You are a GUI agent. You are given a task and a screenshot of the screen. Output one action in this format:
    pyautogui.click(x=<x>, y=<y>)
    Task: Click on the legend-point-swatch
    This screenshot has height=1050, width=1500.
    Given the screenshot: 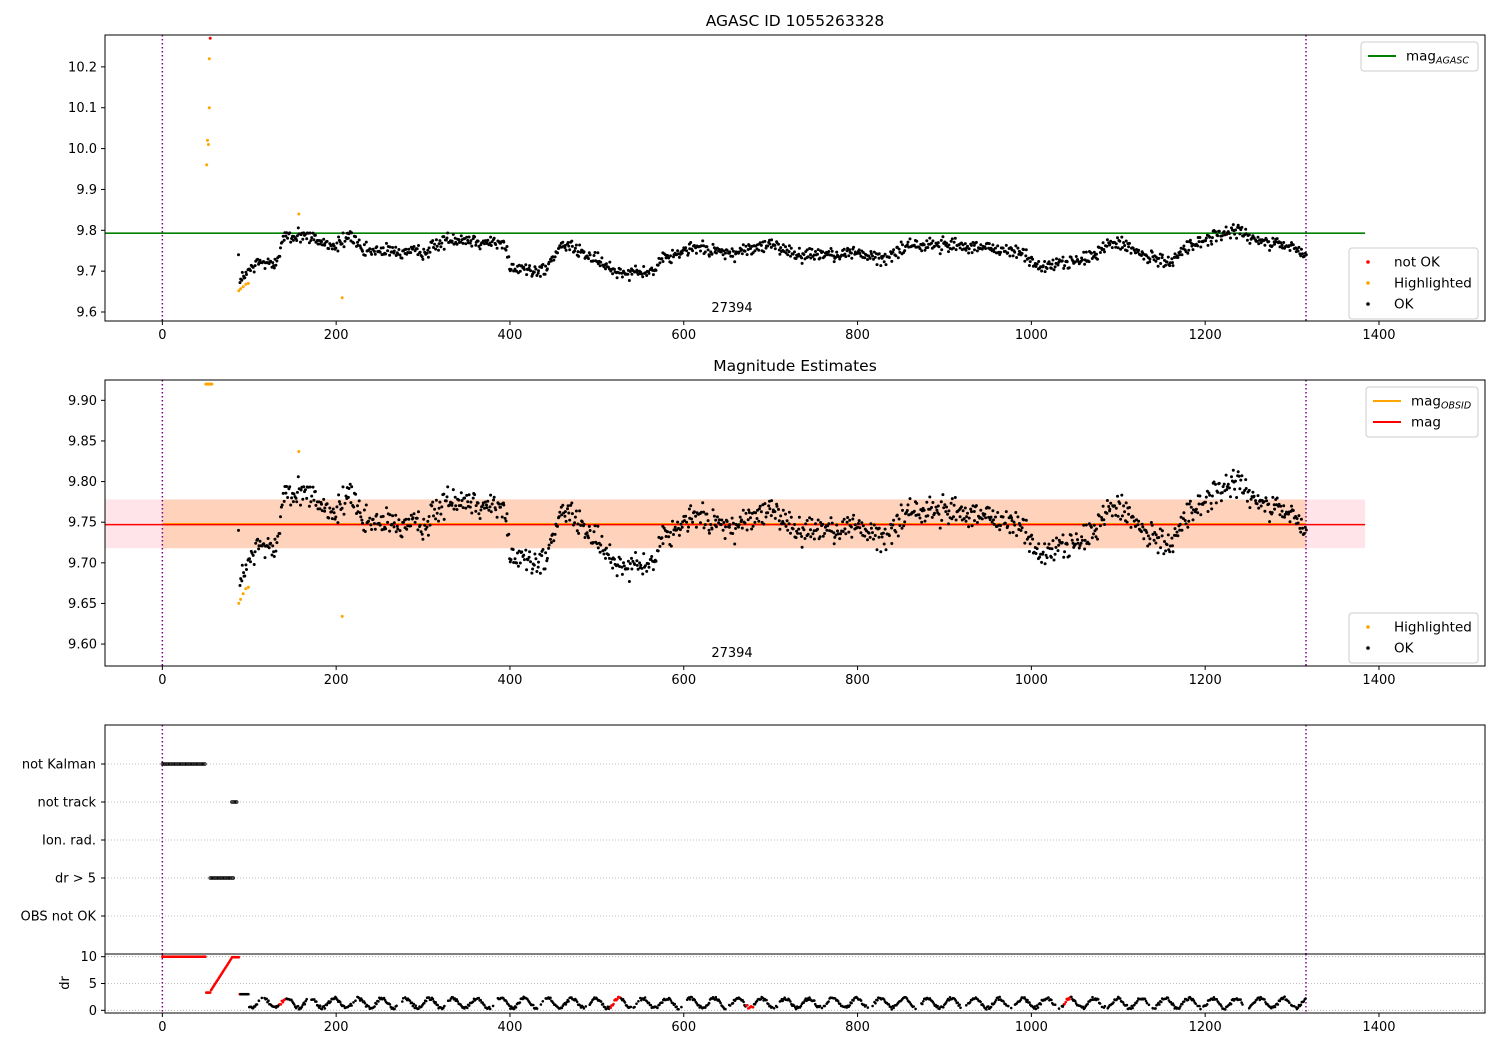 What is the action you would take?
    pyautogui.click(x=1368, y=283)
    